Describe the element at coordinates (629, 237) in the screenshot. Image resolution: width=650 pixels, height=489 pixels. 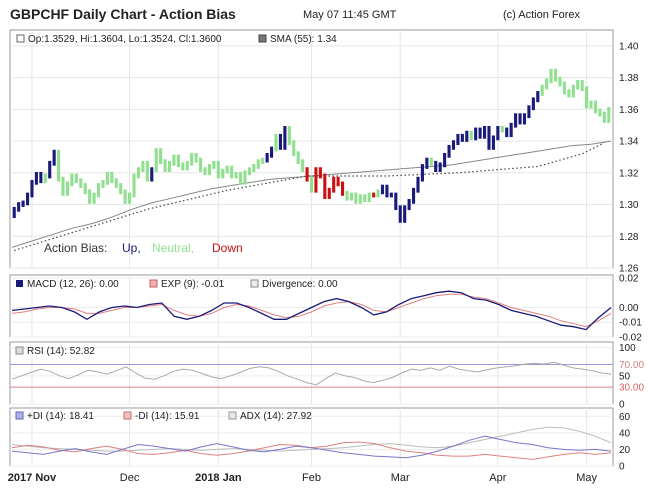
I see `price-tick-label: 1.28` at that location.